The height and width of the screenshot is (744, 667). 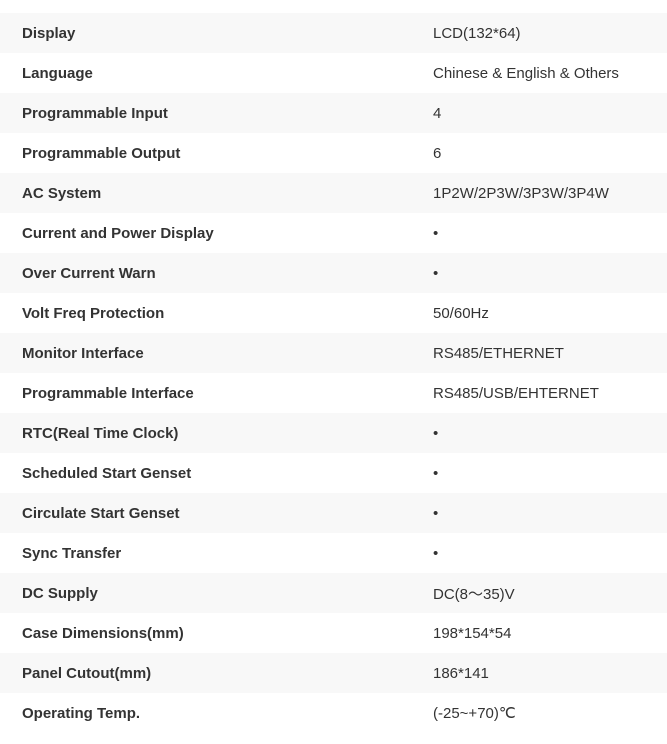 I want to click on table-row: Scheduled Start Genset •, so click(x=333, y=473).